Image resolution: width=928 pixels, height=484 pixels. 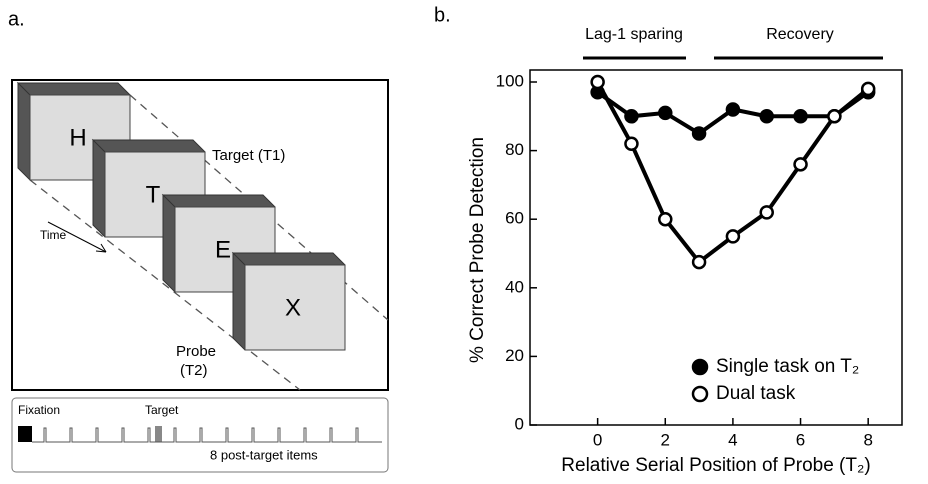 What do you see at coordinates (25, 434) in the screenshot?
I see `fixation-block` at bounding box center [25, 434].